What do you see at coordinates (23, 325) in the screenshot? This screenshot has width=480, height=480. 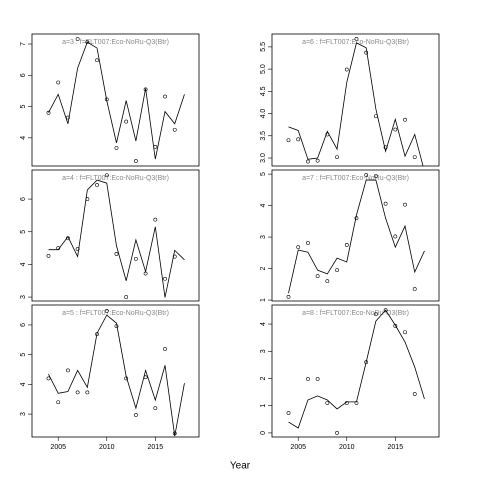 I see `y-tick-label: 6` at bounding box center [23, 325].